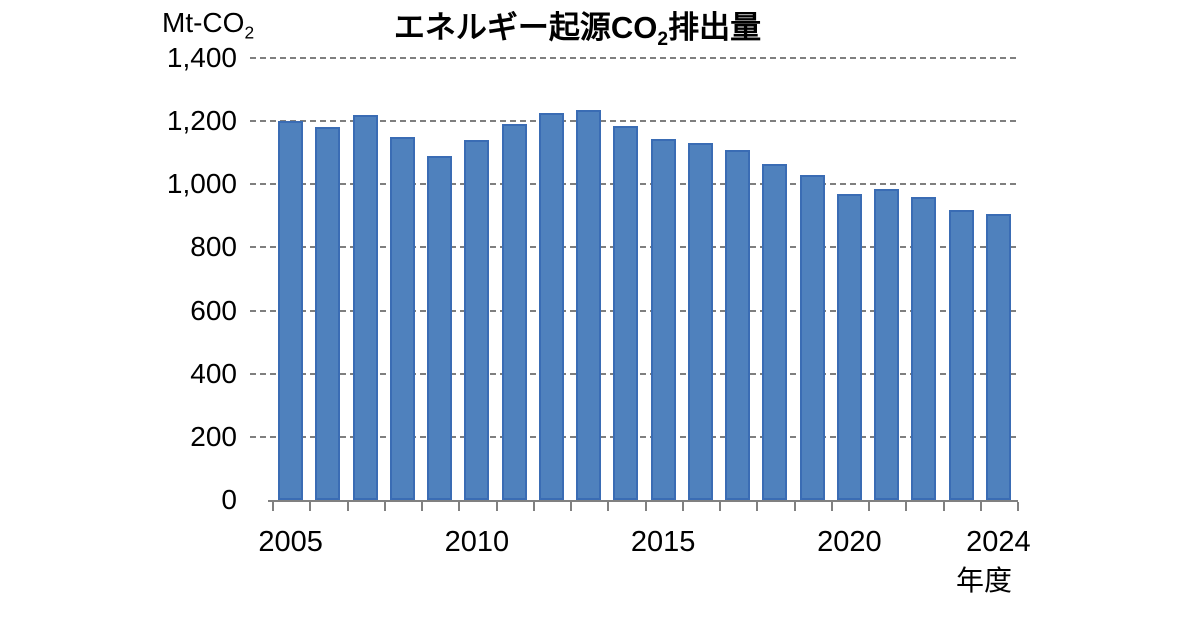  I want to click on x-tick-label-2010: 2010, so click(477, 542).